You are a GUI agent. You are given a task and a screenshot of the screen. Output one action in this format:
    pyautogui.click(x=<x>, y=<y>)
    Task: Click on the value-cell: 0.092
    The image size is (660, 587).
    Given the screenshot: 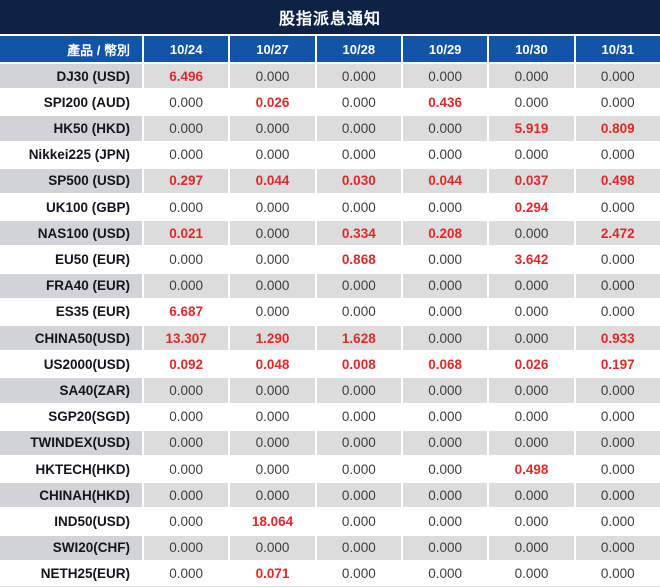 What is the action you would take?
    pyautogui.click(x=187, y=364)
    